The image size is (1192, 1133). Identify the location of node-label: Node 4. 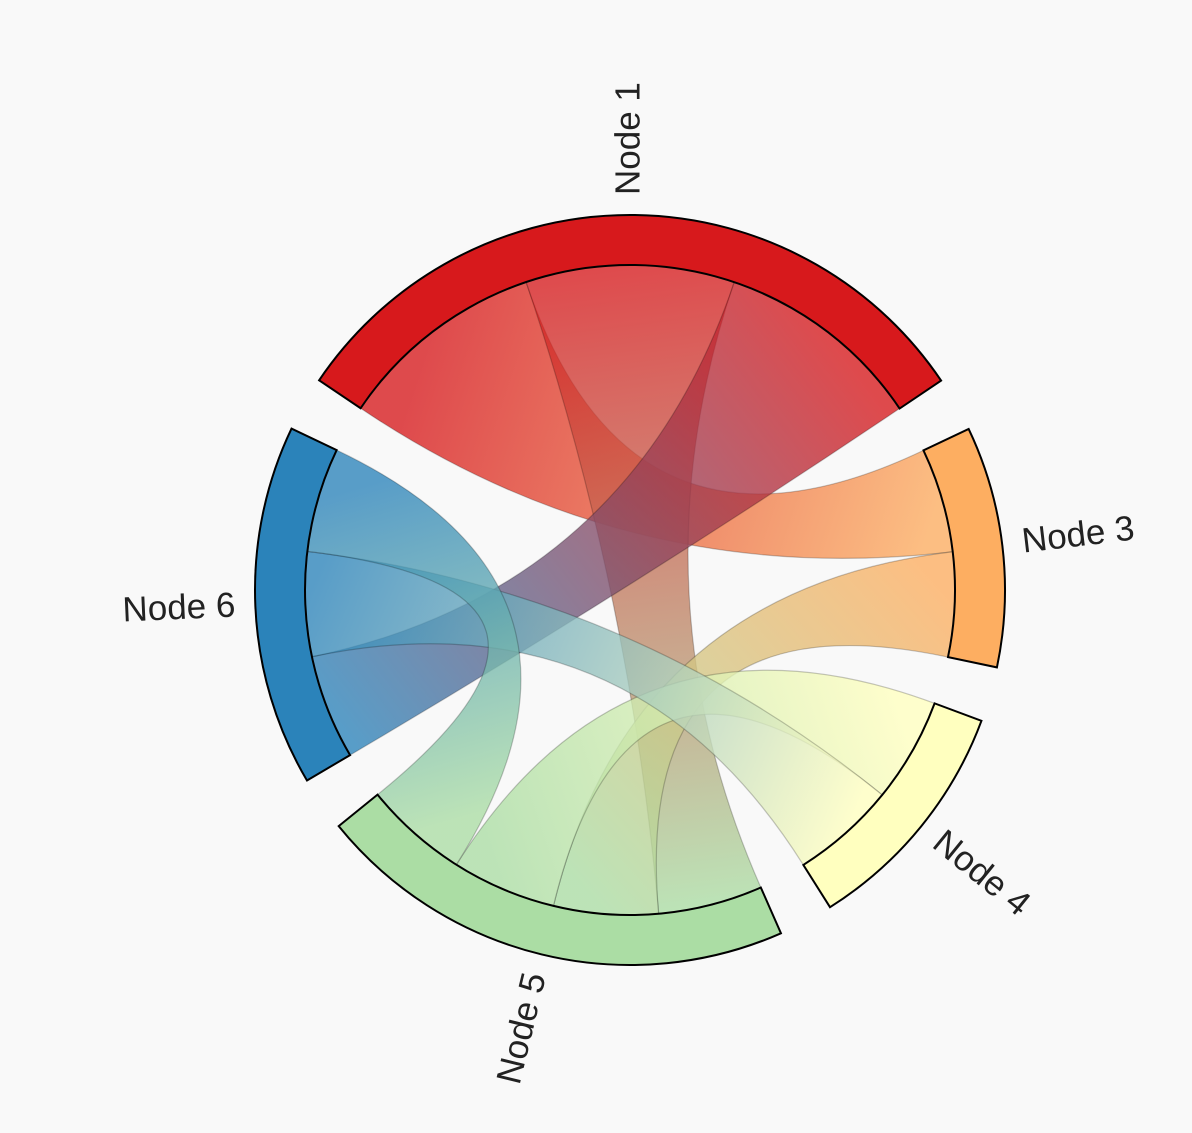
(982, 872).